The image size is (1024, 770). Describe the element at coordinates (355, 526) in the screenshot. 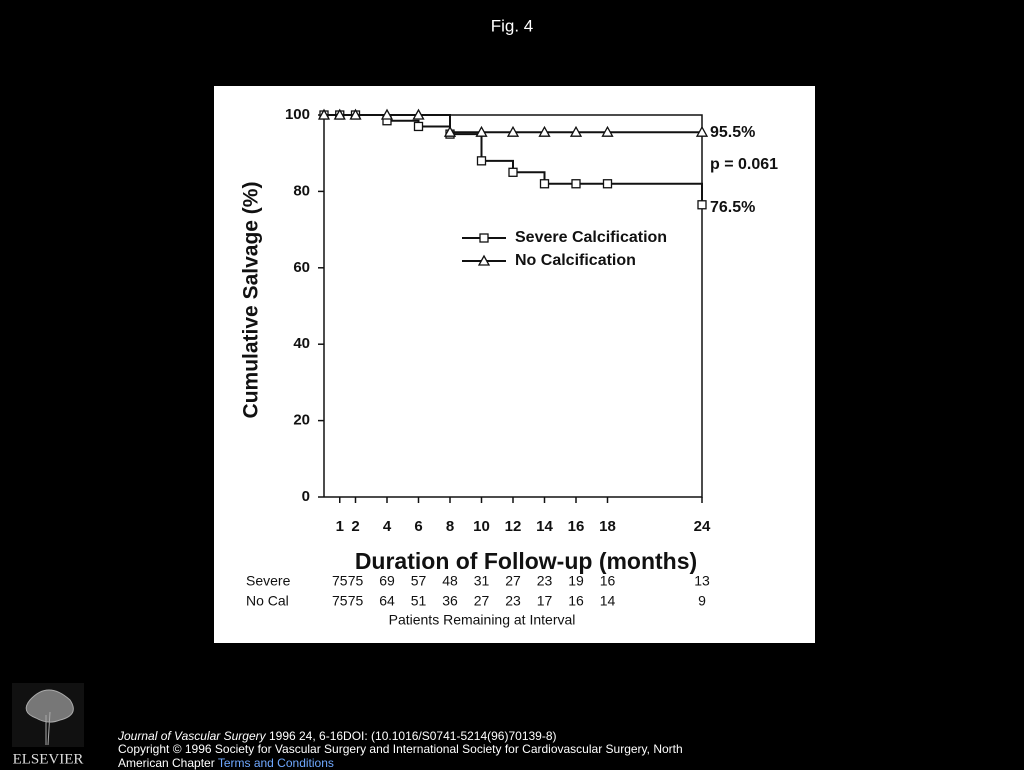

I see `x-tick-label: 2` at that location.